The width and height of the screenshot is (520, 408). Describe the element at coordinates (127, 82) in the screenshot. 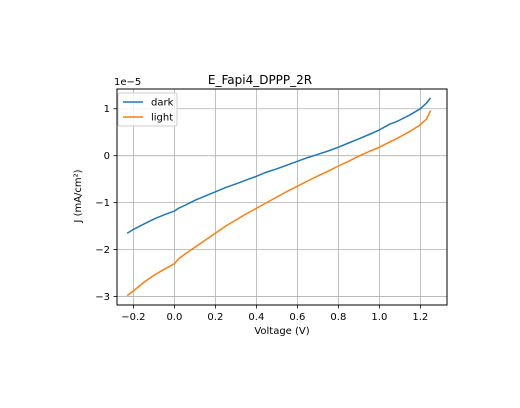

I see `y-axis-multiplier: 1e−5` at that location.